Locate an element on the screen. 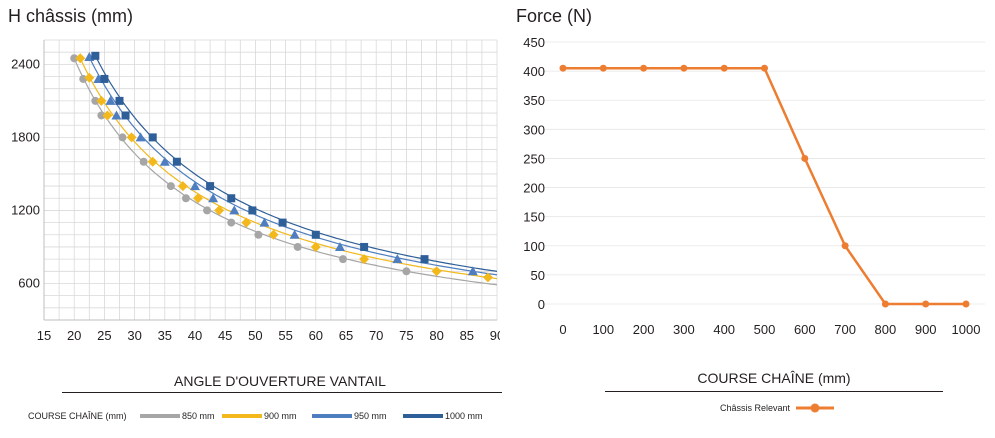 This screenshot has height=438, width=995. legend-label-2: 950 mm is located at coordinates (370, 416).